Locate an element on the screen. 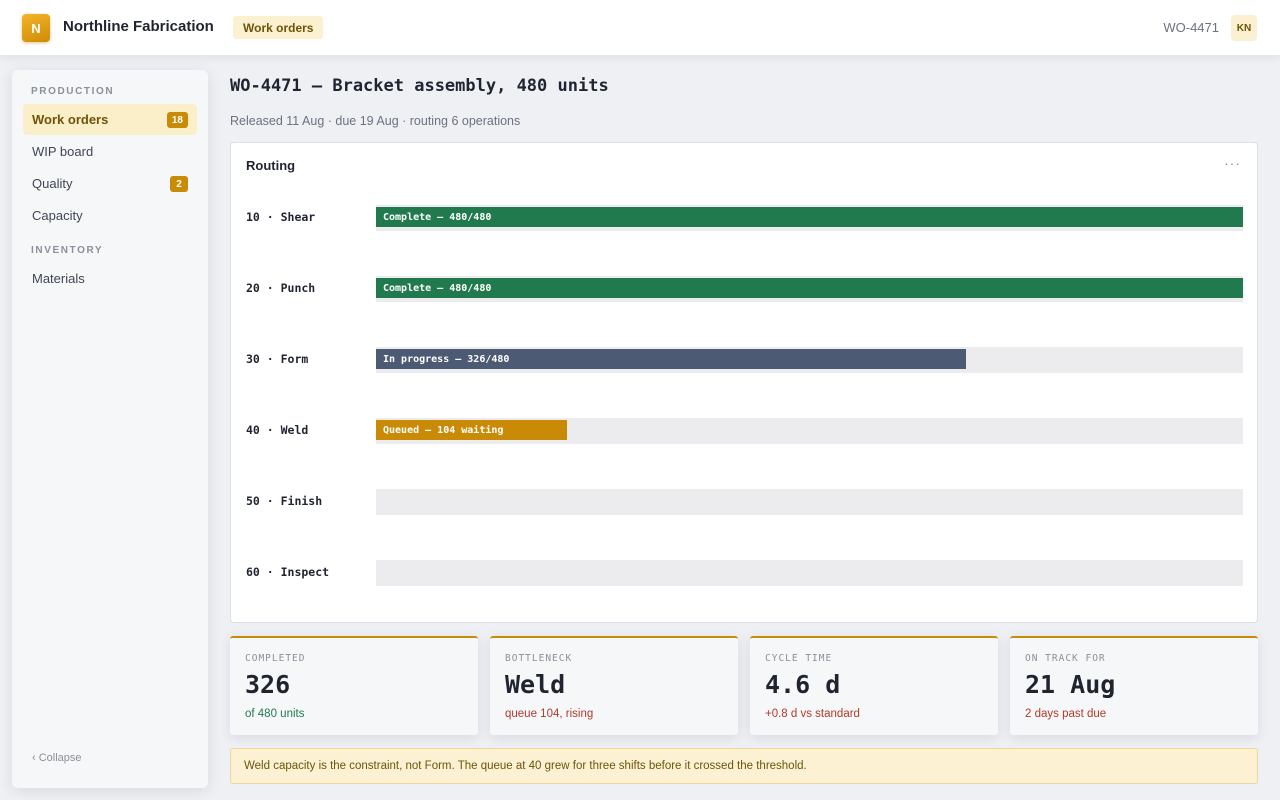 This screenshot has height=800, width=1280. kpi-value: 326 is located at coordinates (268, 684).